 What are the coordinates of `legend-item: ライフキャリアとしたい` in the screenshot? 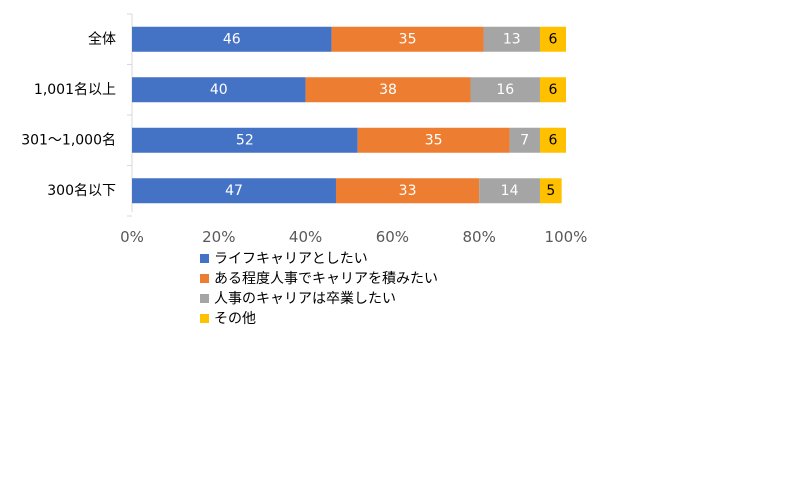 It's located at (319, 261).